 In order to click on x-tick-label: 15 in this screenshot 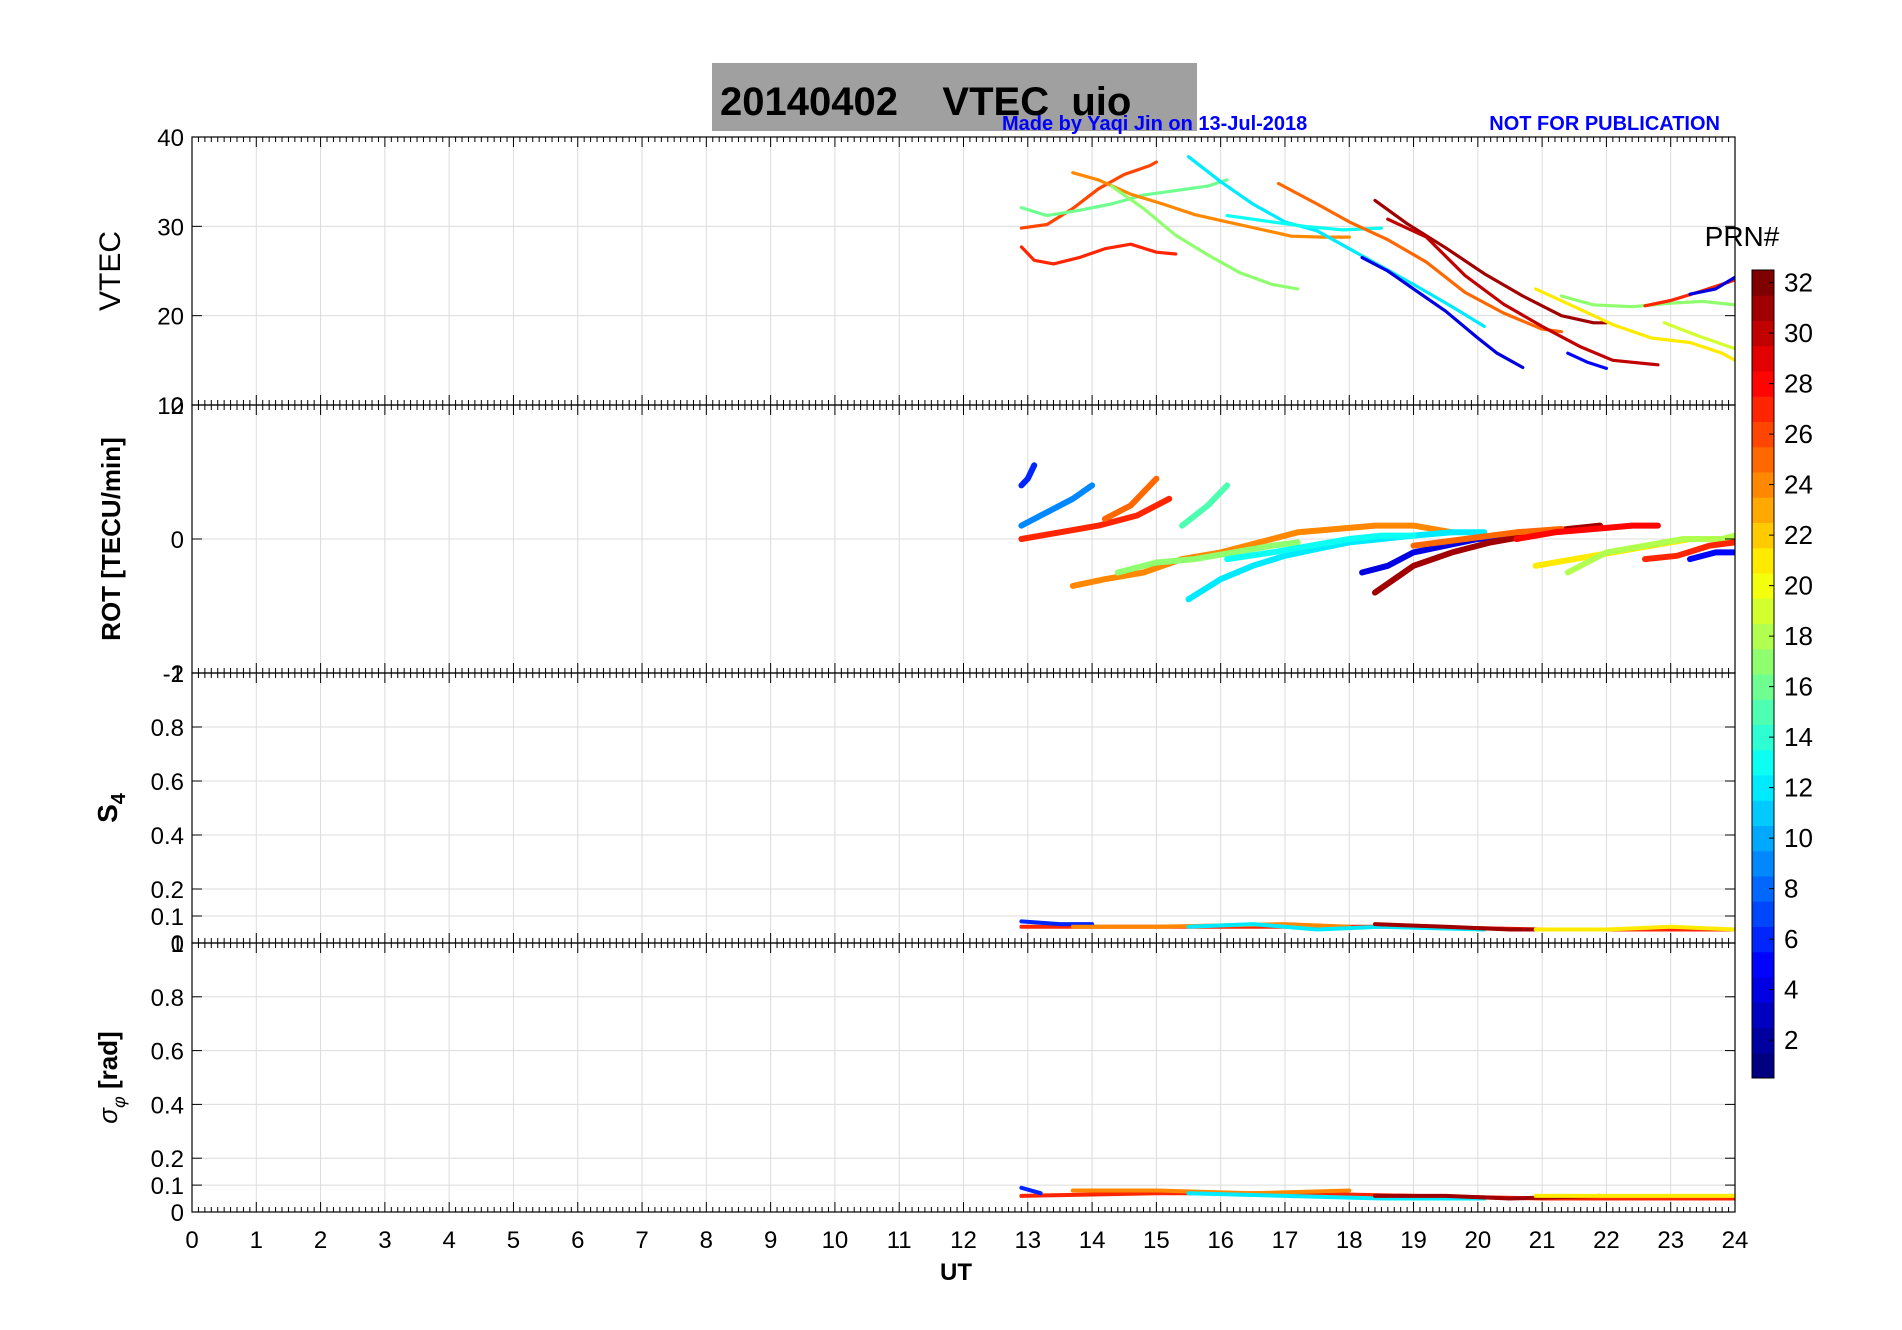, I will do `click(1156, 1240)`.